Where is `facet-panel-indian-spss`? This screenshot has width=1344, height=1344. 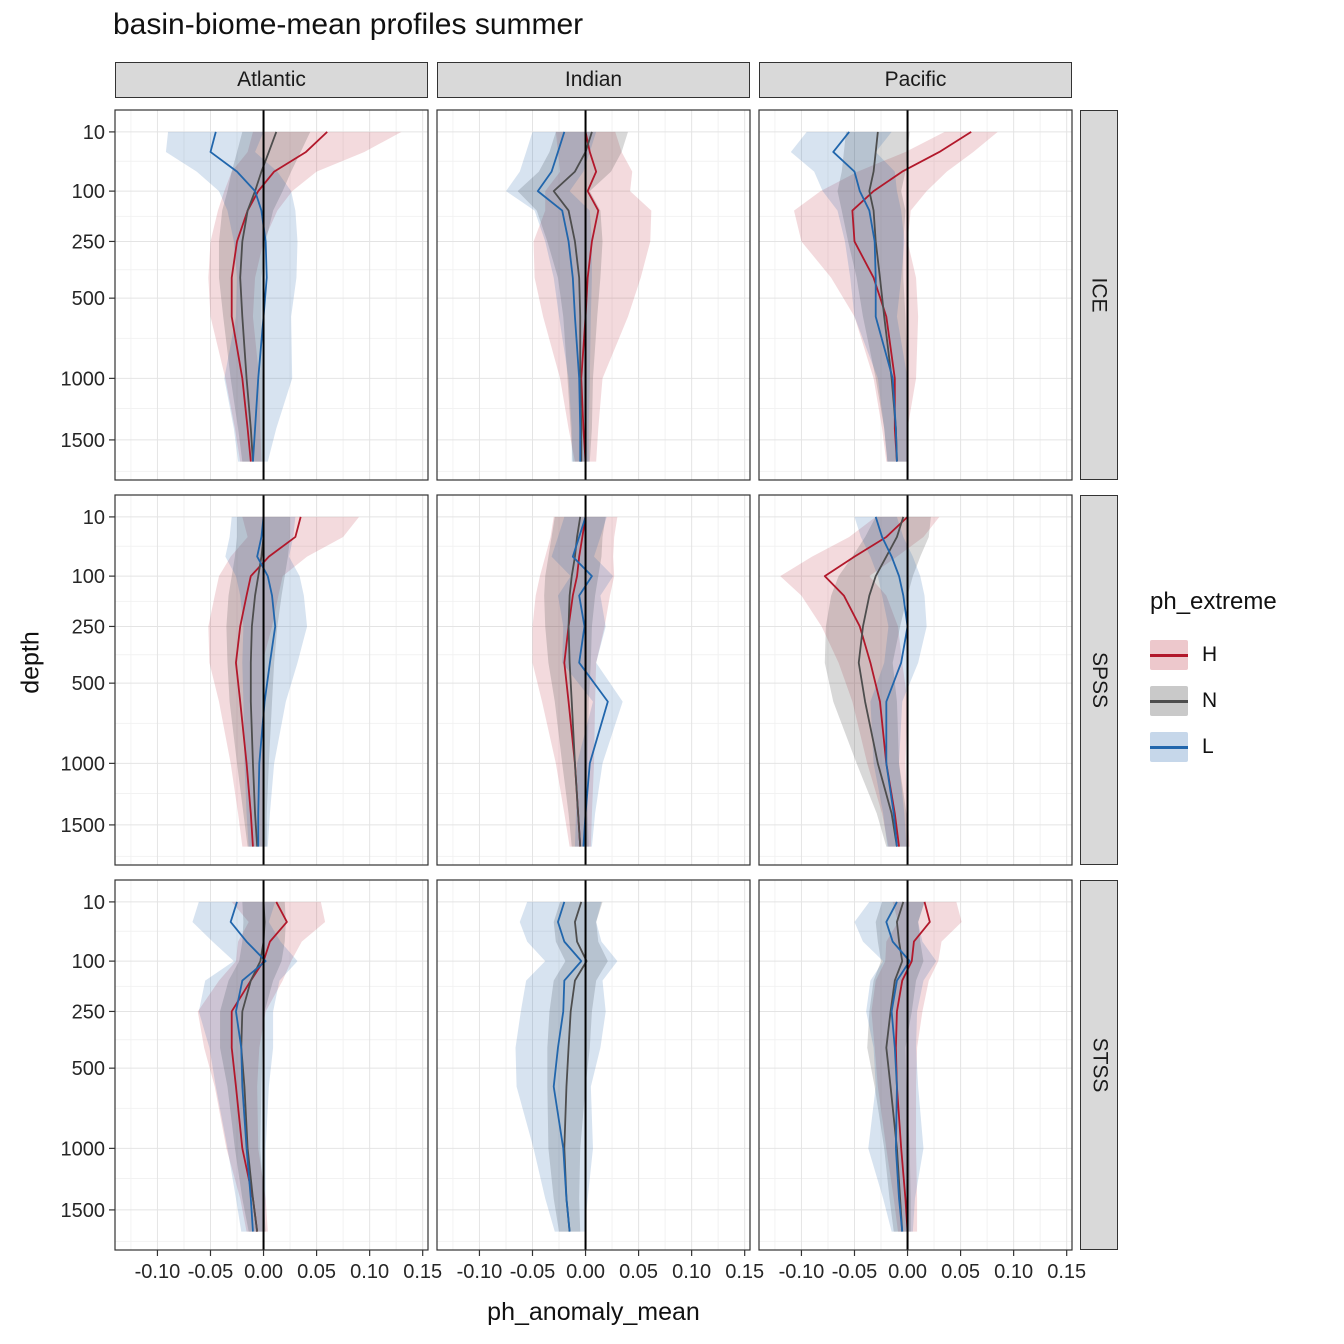
facet-panel-indian-spss is located at coordinates (593, 680).